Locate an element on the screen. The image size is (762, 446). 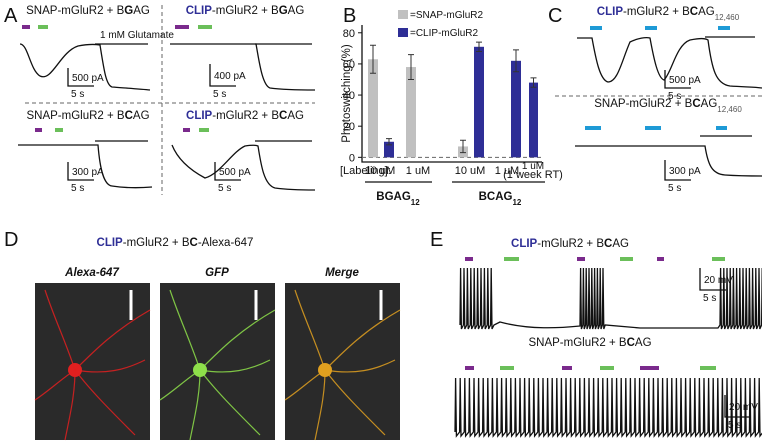
y-tick-label: 40 is located at coordinates (349, 96).